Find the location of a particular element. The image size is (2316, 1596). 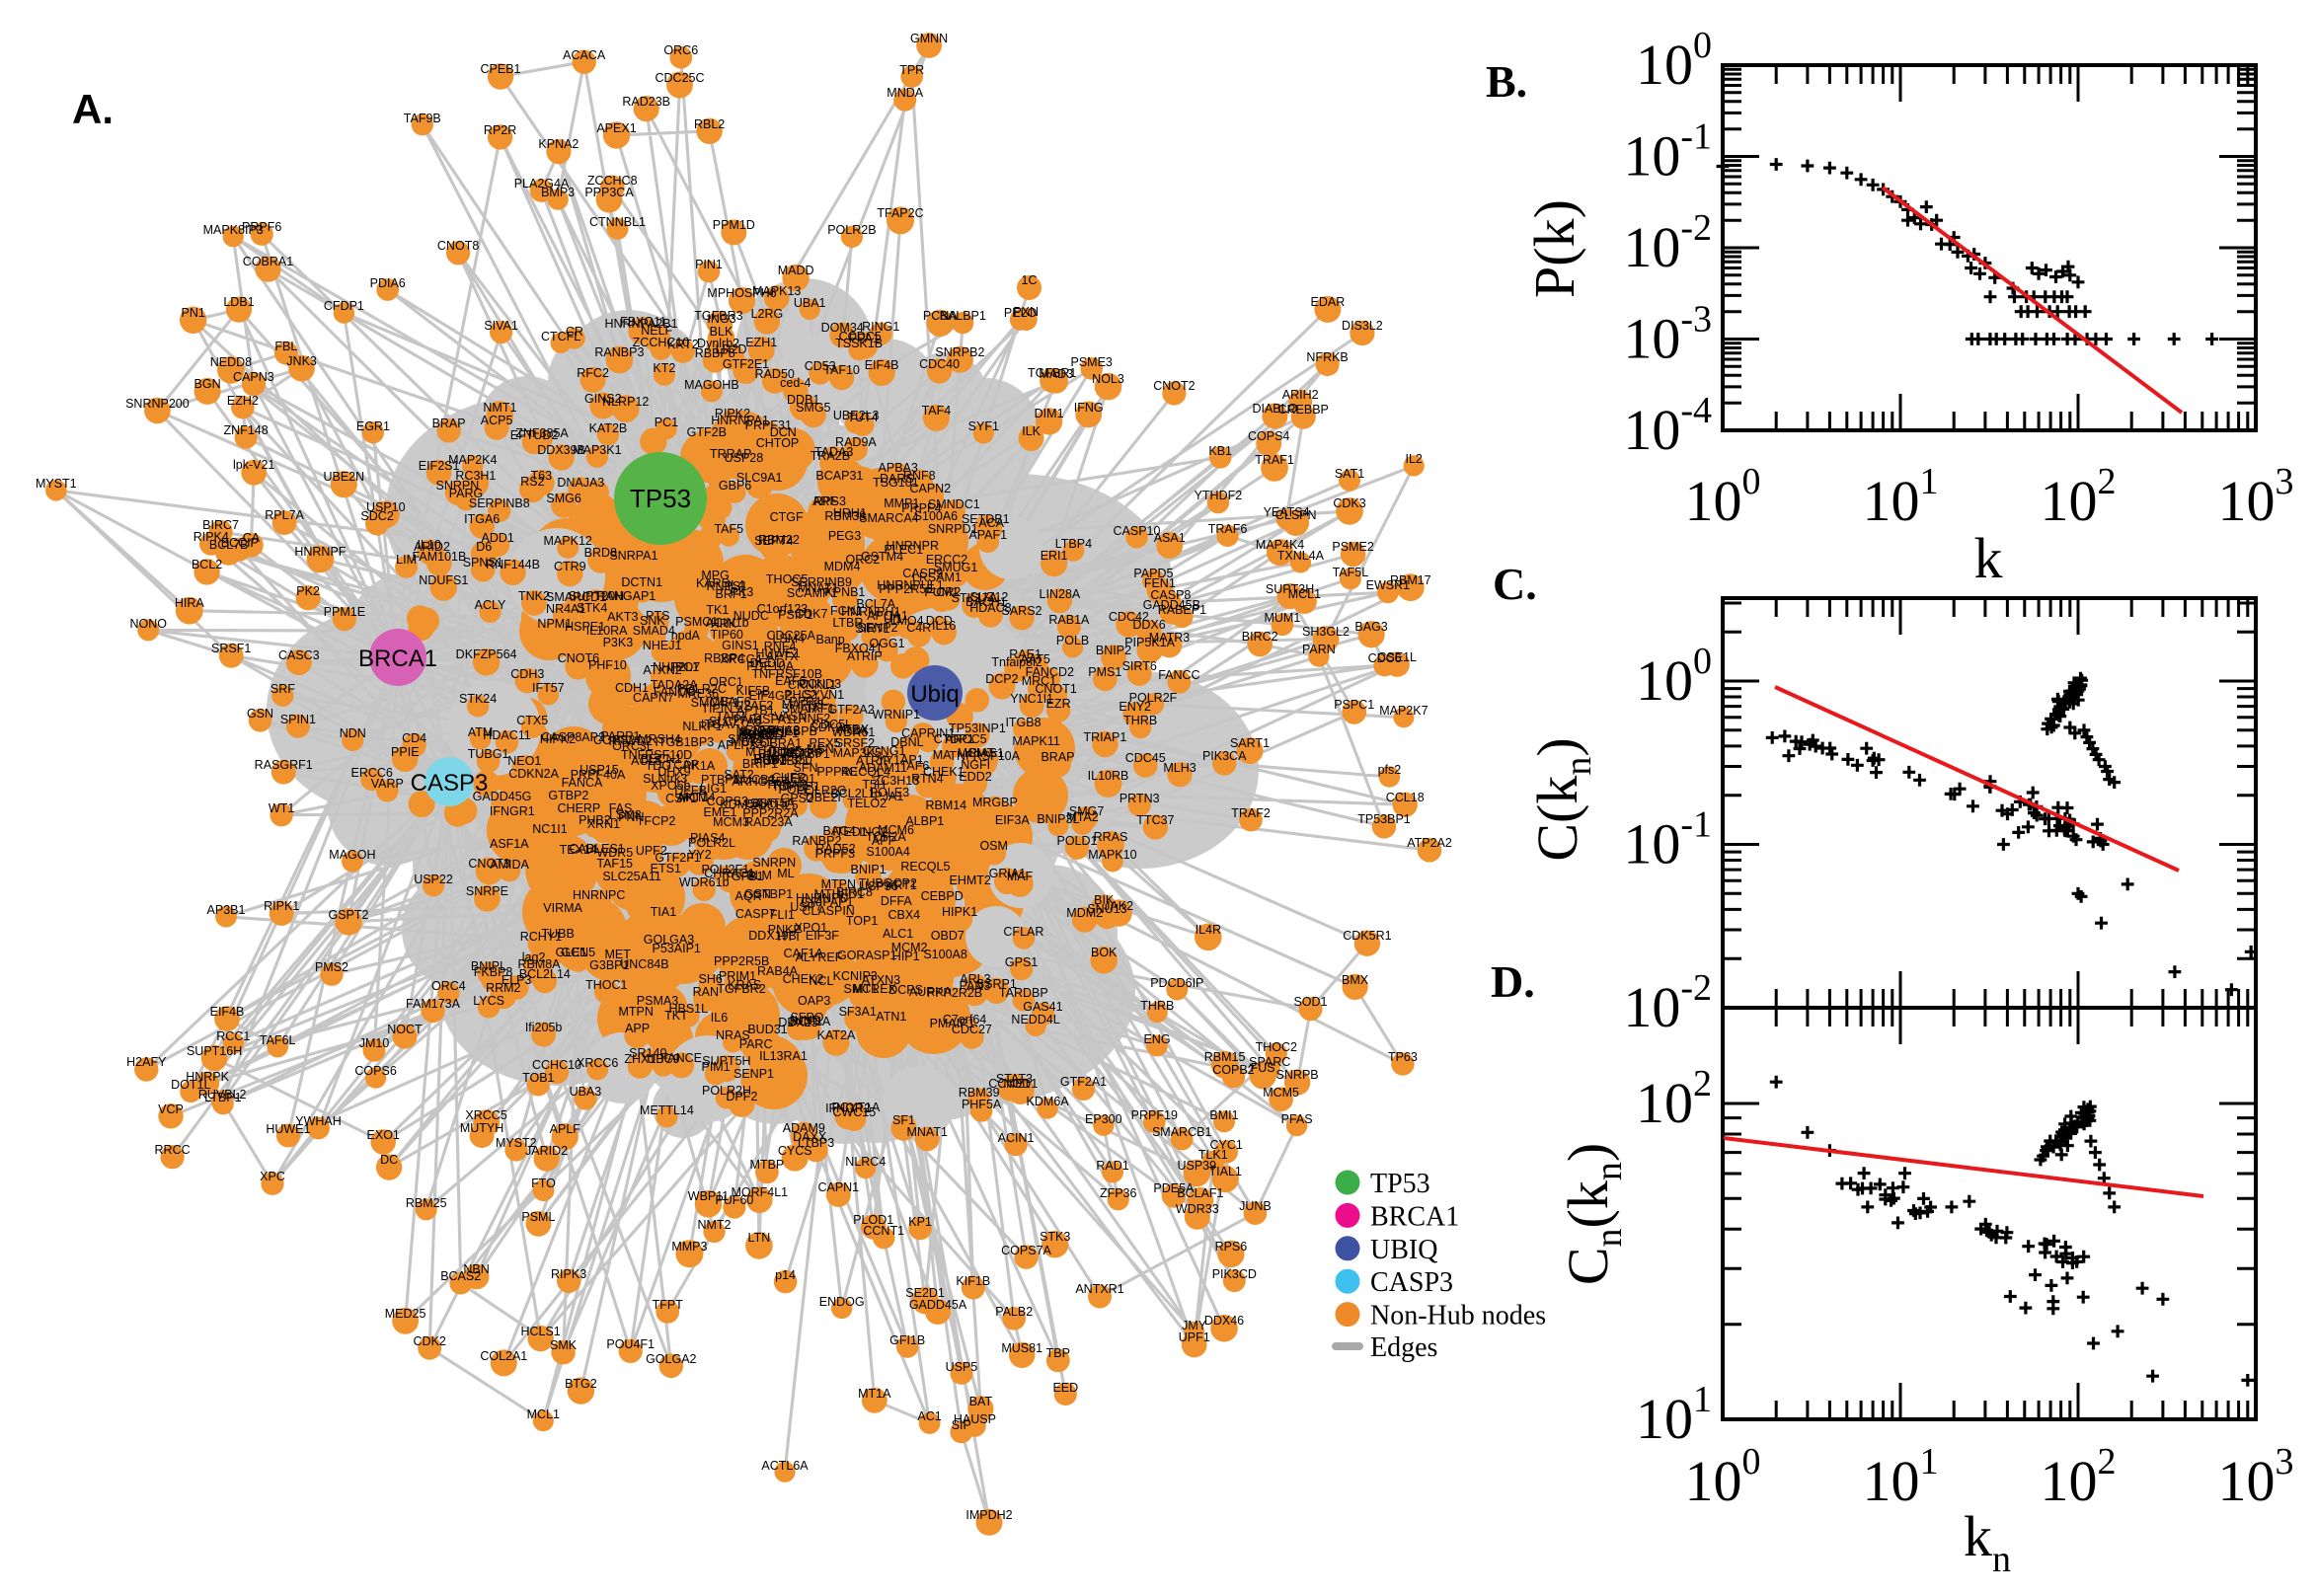

svg-text: MRSH4 is located at coordinates (659, 739).